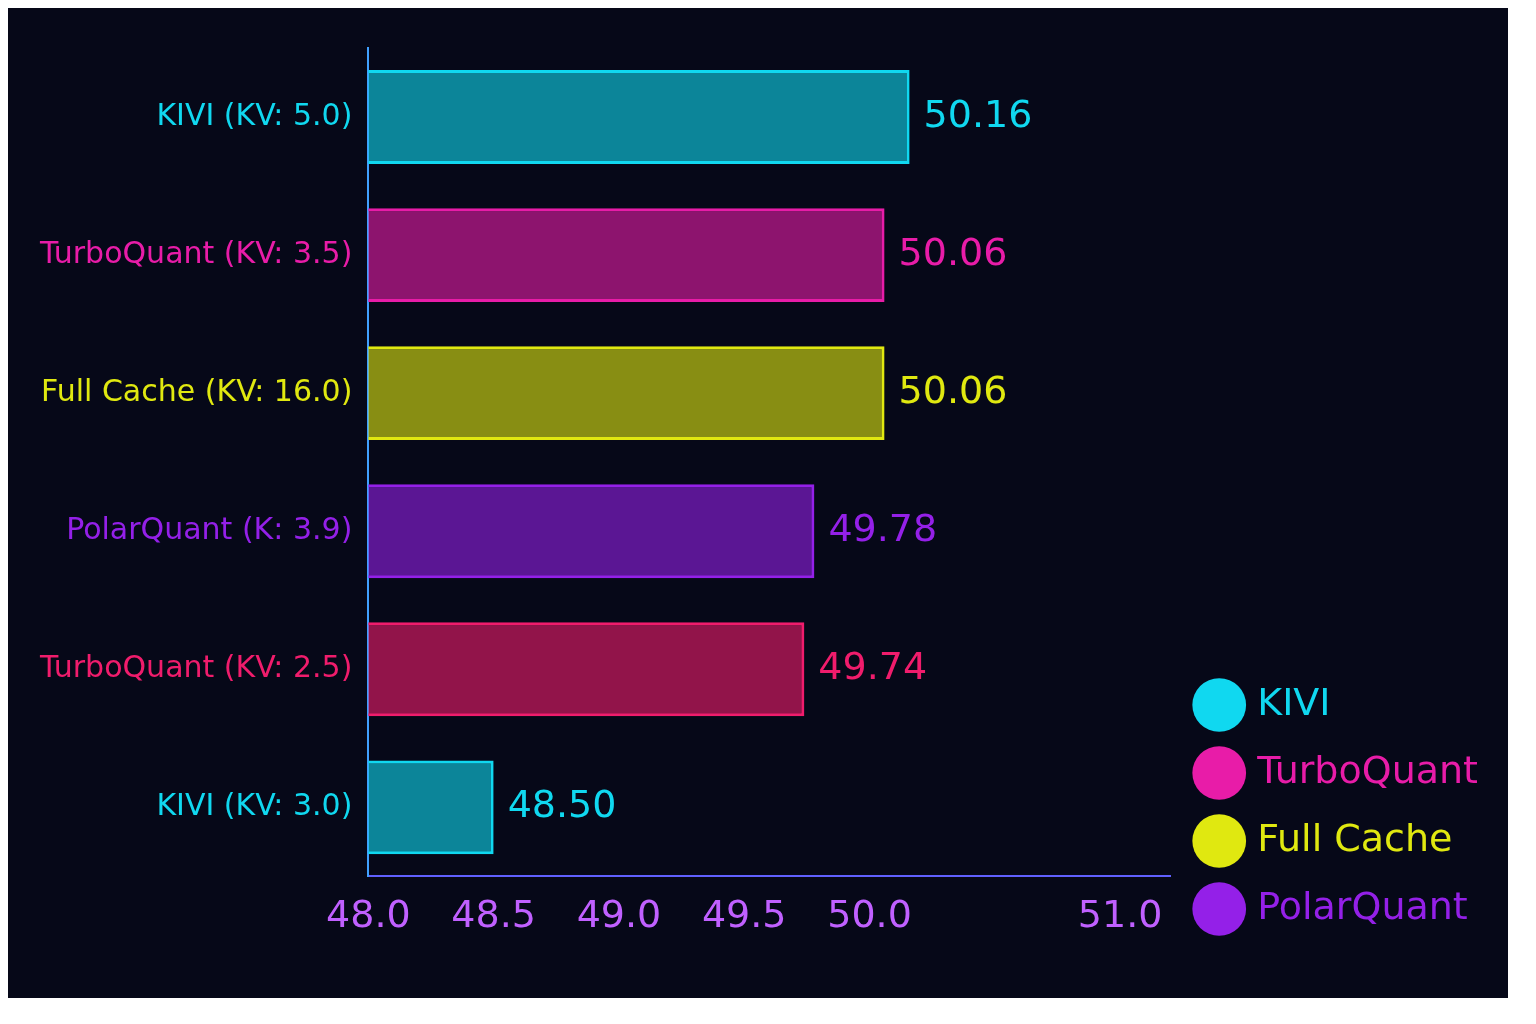 The height and width of the screenshot is (1024, 1536). What do you see at coordinates (1362, 905) in the screenshot?
I see `legend-label: PolarQuant` at bounding box center [1362, 905].